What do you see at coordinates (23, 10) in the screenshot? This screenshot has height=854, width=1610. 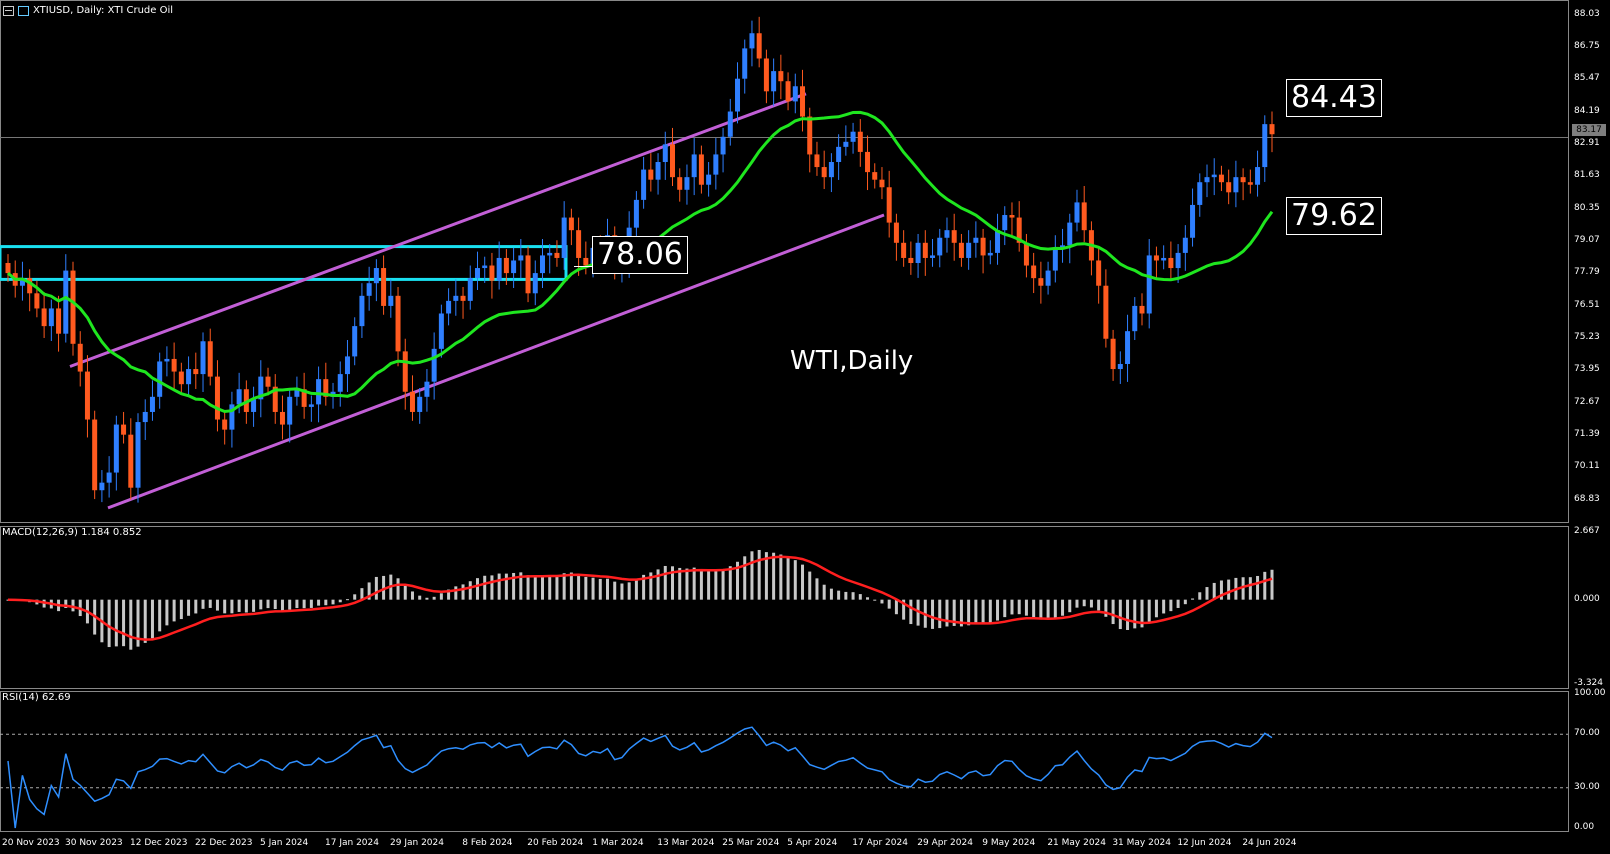 I see `chart-type-icon` at bounding box center [23, 10].